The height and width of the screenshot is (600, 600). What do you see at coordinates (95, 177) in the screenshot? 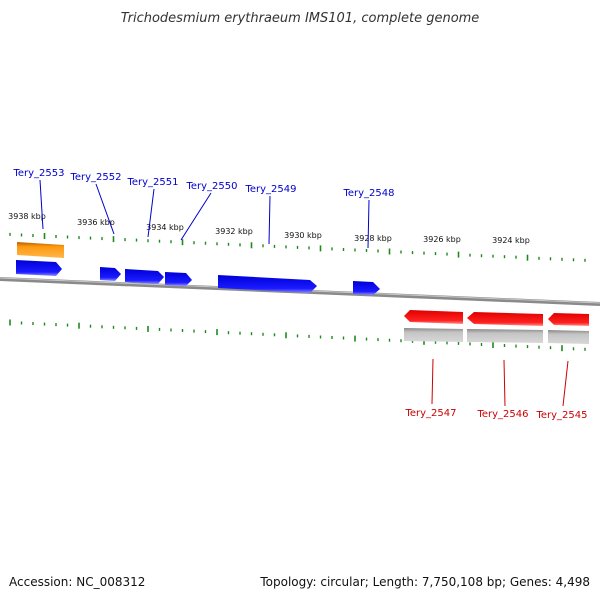
I see `gene-label-tery-2552: Tery_2552` at bounding box center [95, 177].